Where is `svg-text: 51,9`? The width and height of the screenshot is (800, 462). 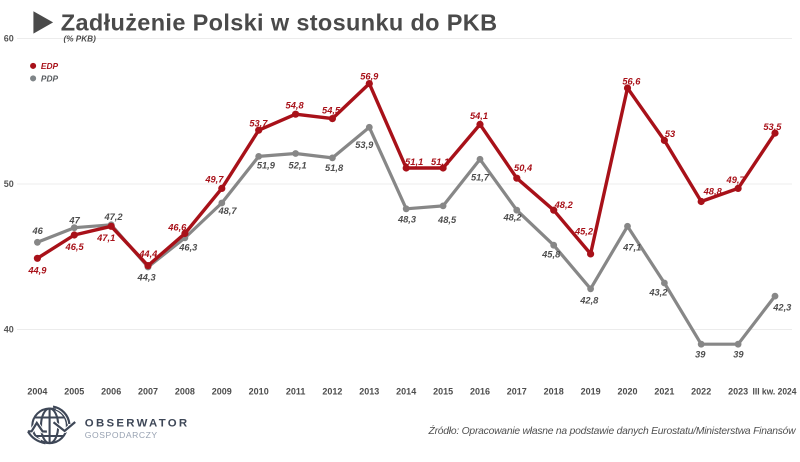 svg-text: 51,9 is located at coordinates (266, 165).